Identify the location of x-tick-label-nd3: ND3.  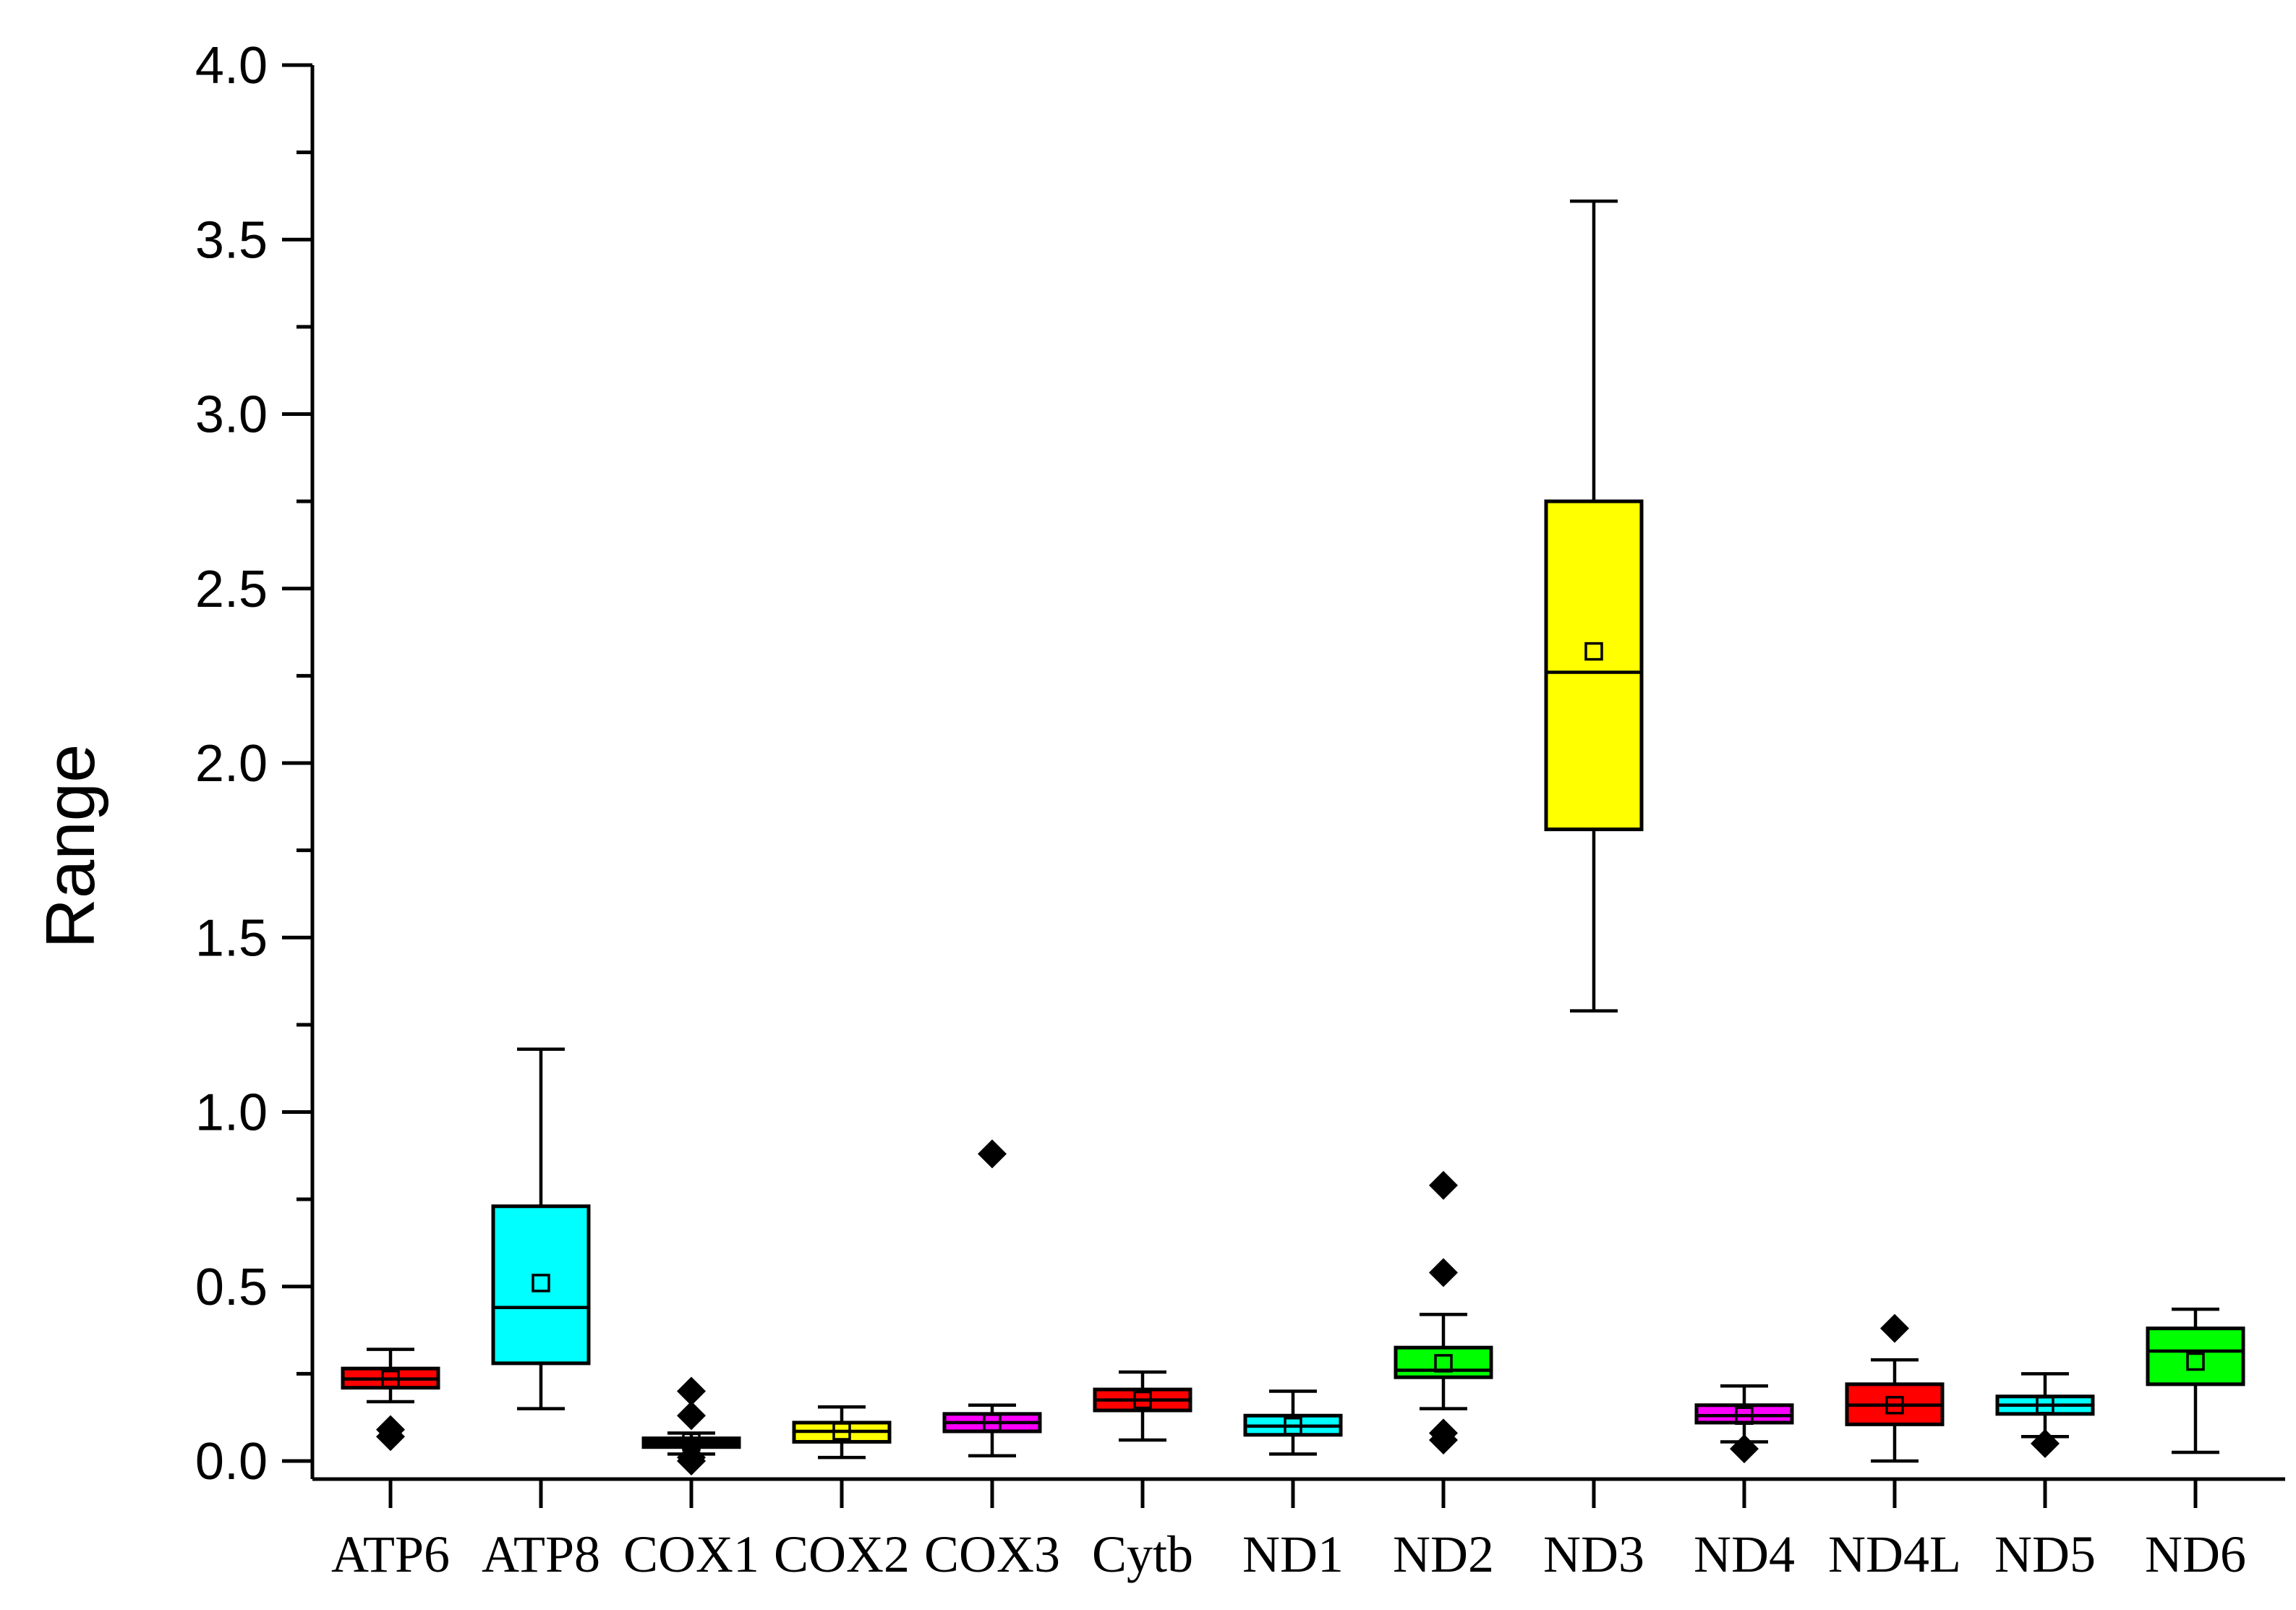
(1593, 1554).